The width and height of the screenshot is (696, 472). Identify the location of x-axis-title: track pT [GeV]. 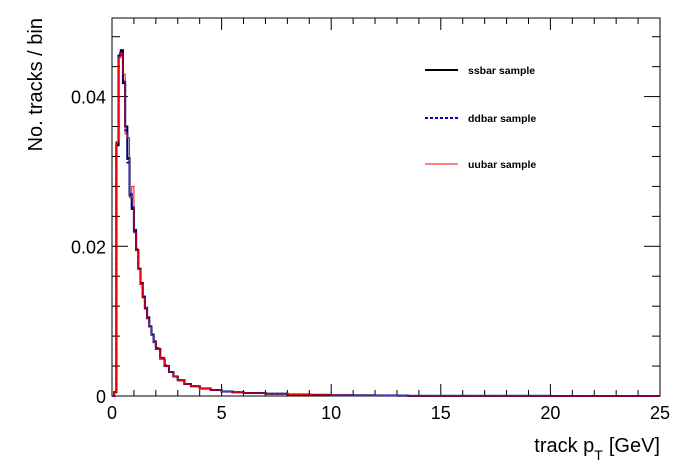
(597, 449).